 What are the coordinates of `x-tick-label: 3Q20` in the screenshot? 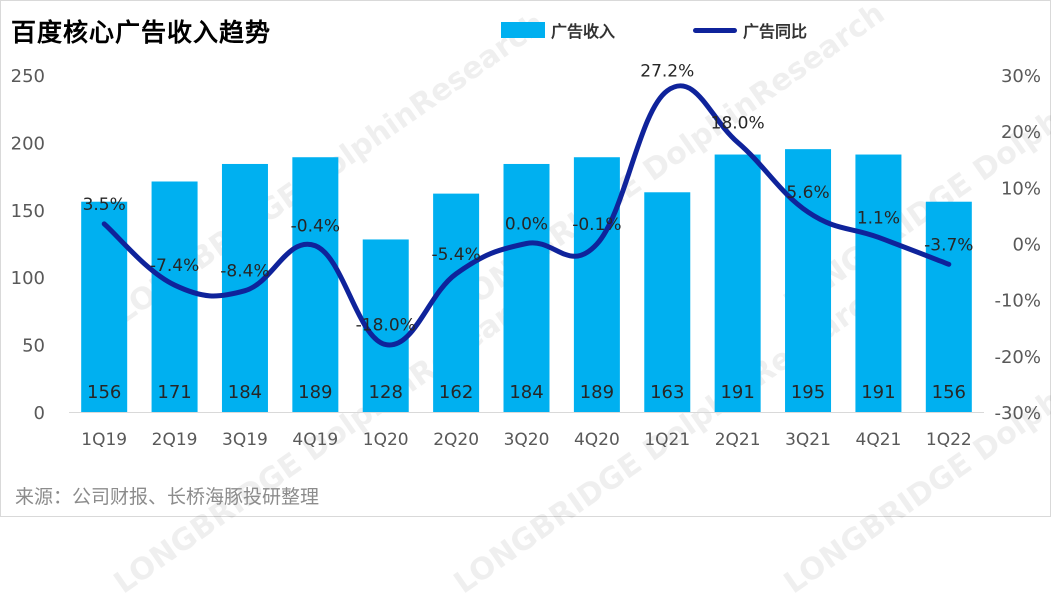 It's located at (527, 440).